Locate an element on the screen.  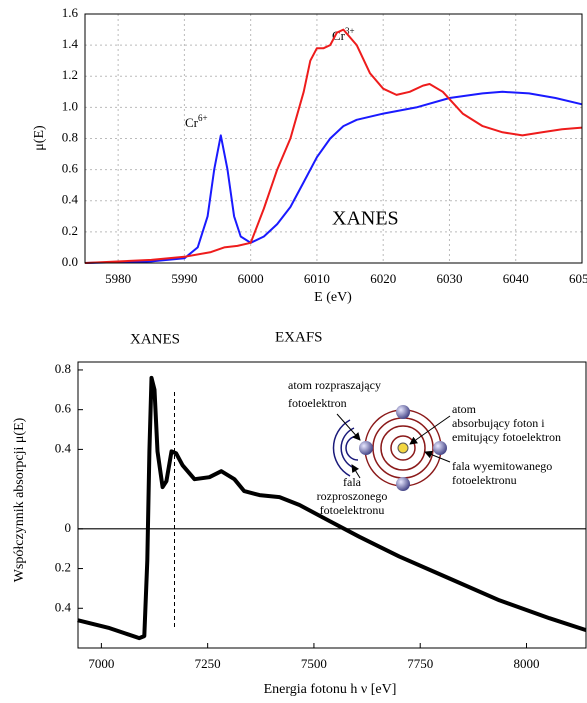
x-tick-label: 6010 is located at coordinates (317, 278).